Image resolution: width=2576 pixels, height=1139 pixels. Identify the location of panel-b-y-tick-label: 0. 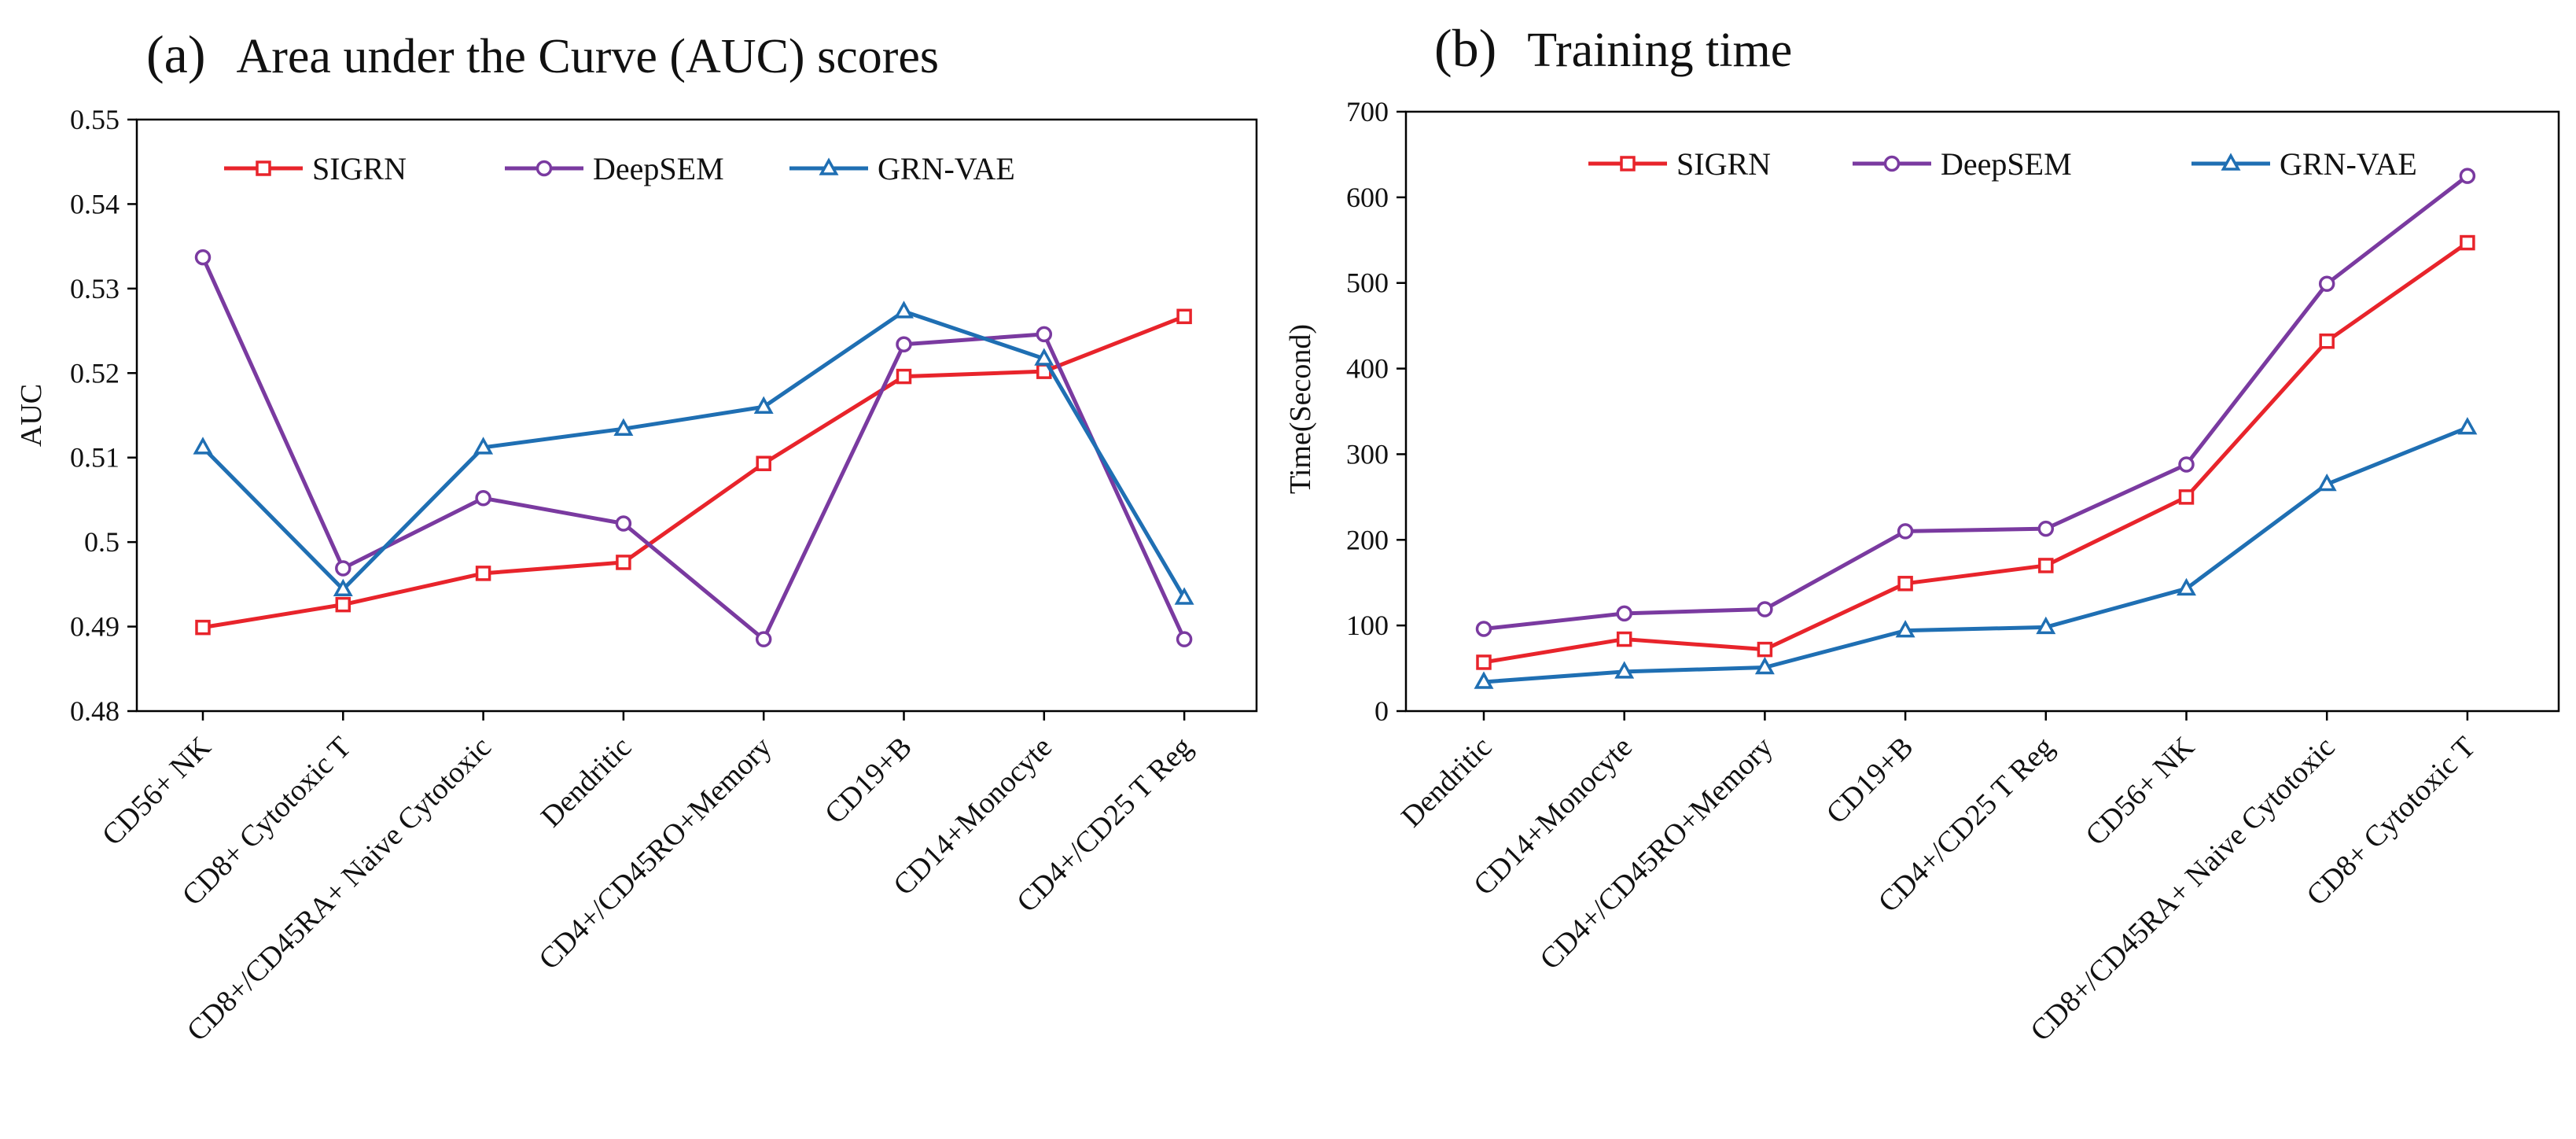
(1381, 711).